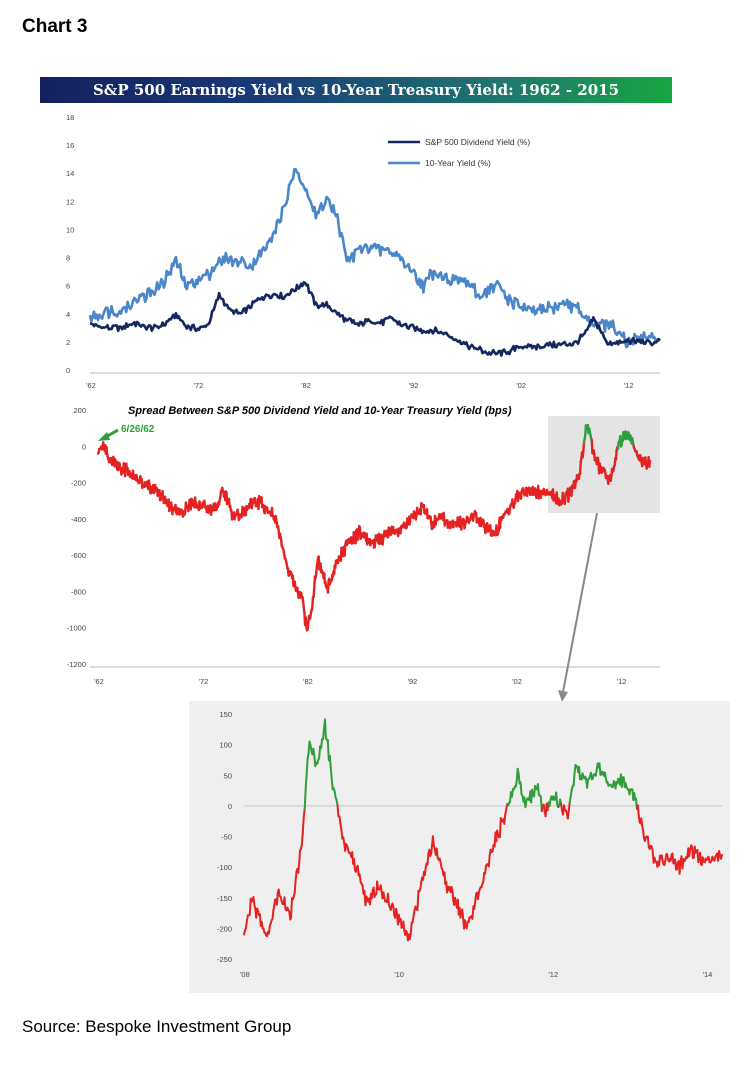 The width and height of the screenshot is (750, 1067). I want to click on spread-y-tick-label: -400, so click(78, 519).